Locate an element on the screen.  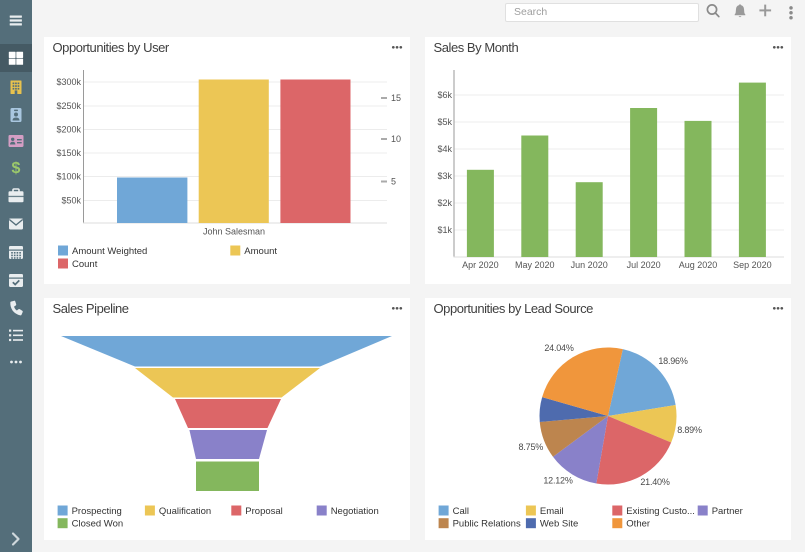
svg-text: Amount is located at coordinates (260, 251).